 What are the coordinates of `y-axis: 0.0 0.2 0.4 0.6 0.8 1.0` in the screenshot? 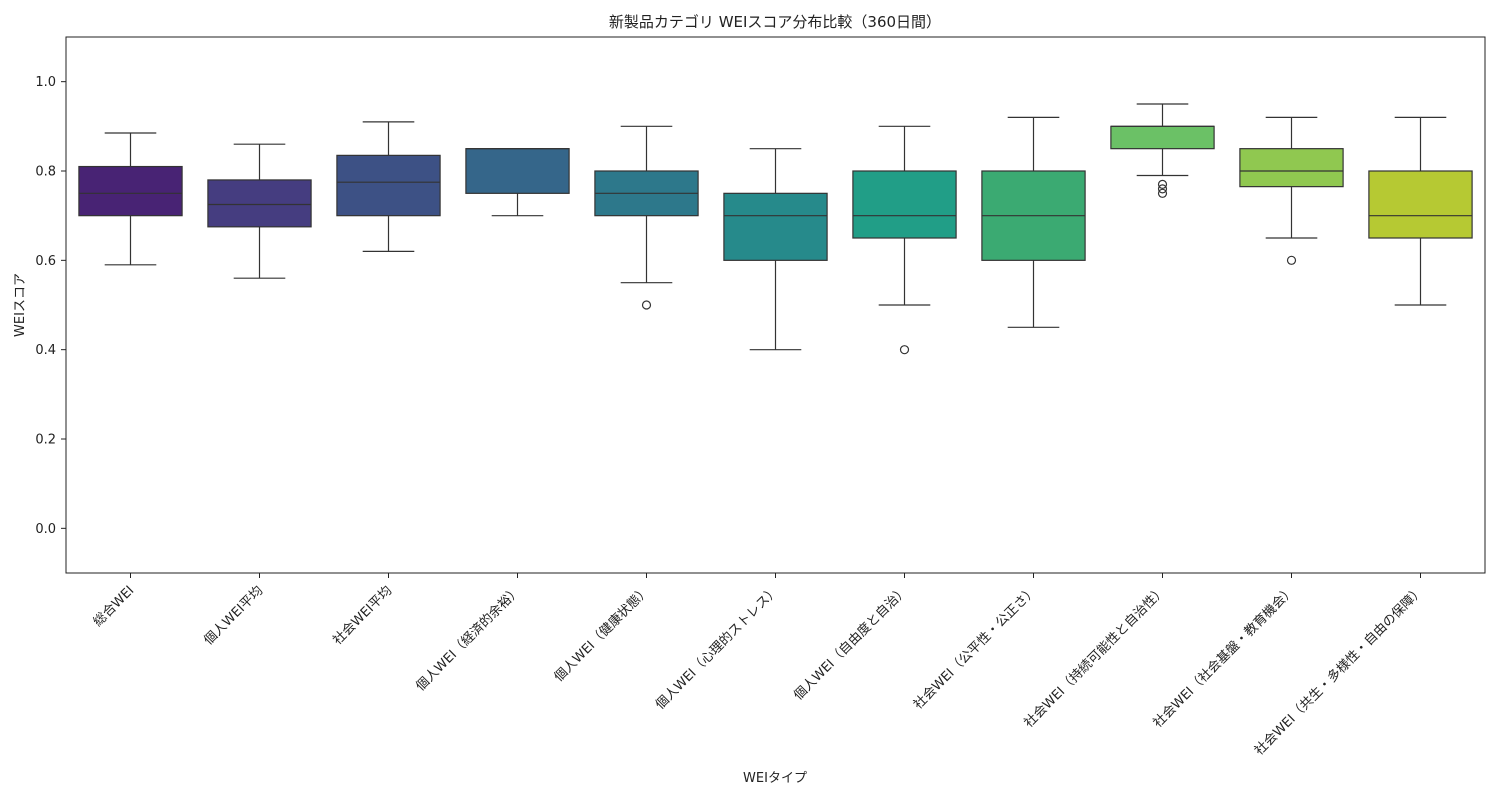 It's located at (50, 306).